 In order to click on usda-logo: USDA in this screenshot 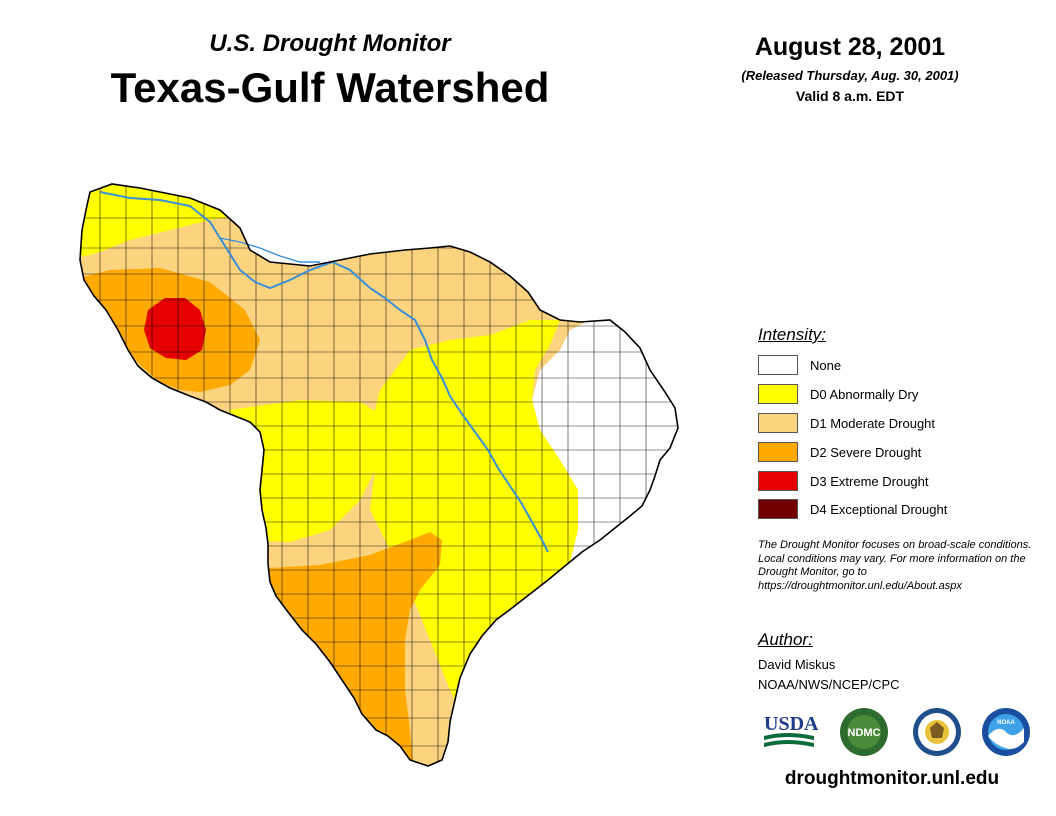, I will do `click(791, 730)`.